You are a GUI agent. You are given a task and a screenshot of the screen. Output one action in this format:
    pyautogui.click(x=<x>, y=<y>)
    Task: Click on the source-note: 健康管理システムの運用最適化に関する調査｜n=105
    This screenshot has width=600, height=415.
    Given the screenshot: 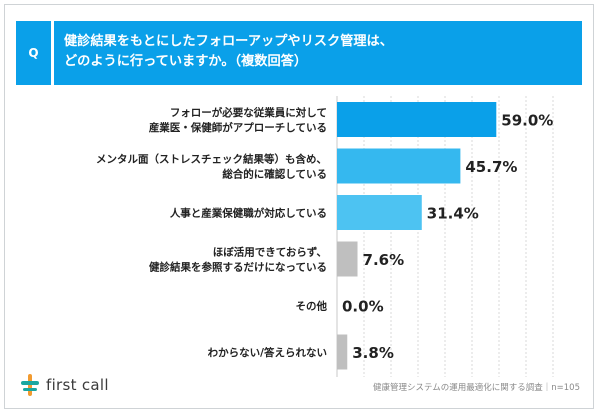 What is the action you would take?
    pyautogui.click(x=476, y=388)
    